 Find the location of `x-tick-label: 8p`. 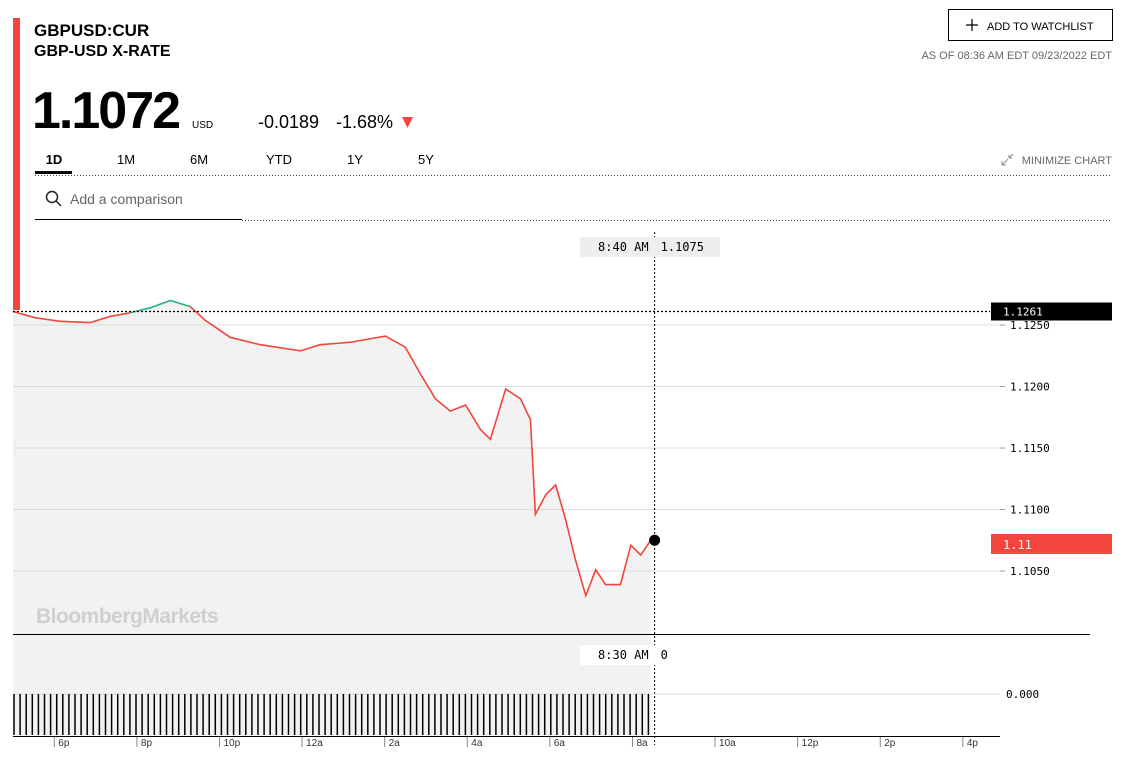

x-tick-label: 8p is located at coordinates (147, 743).